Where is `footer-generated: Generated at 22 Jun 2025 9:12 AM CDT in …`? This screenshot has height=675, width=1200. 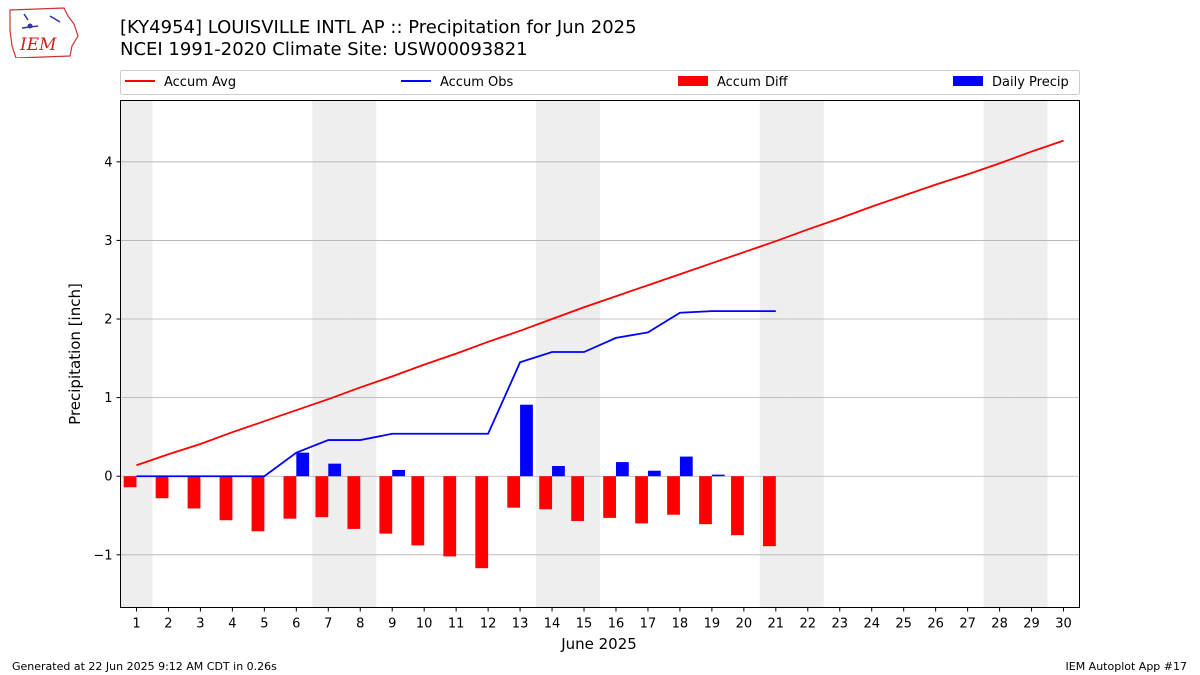
footer-generated: Generated at 22 Jun 2025 9:12 AM CDT in … is located at coordinates (144, 666).